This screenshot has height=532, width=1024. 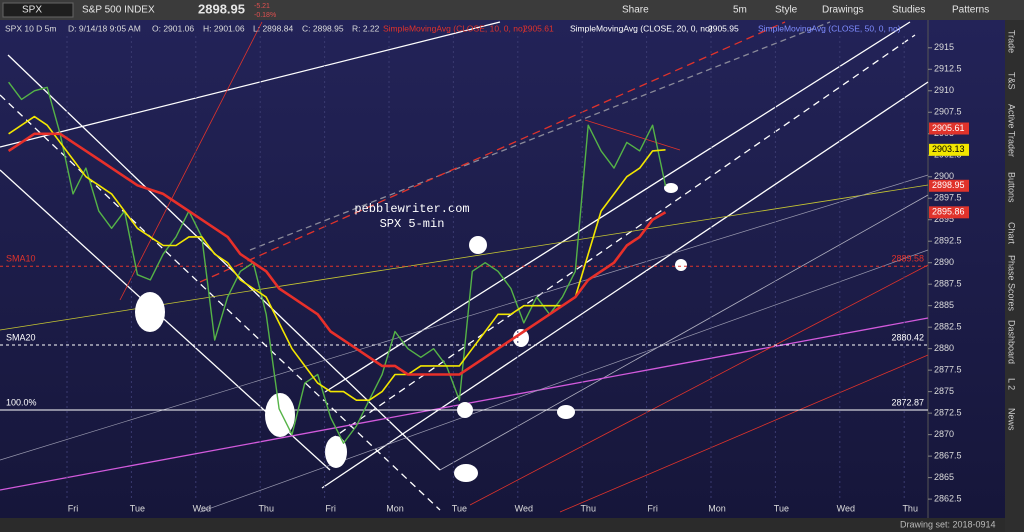 I want to click on sidebar-tab: Phase Scores, so click(x=1012, y=283).